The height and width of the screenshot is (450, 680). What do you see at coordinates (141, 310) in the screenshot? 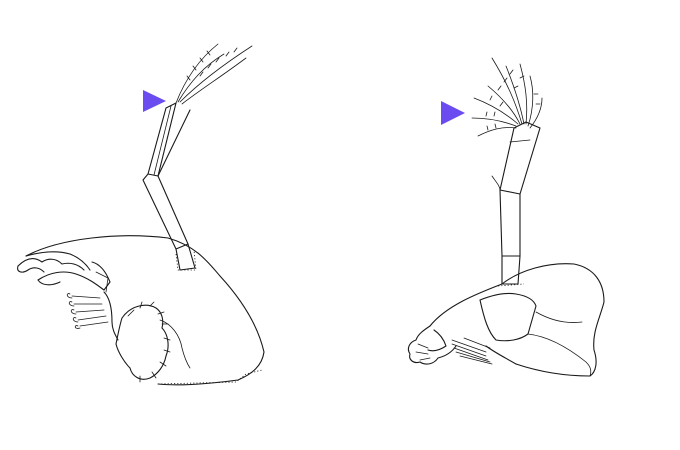
I see `left-mandible-body` at bounding box center [141, 310].